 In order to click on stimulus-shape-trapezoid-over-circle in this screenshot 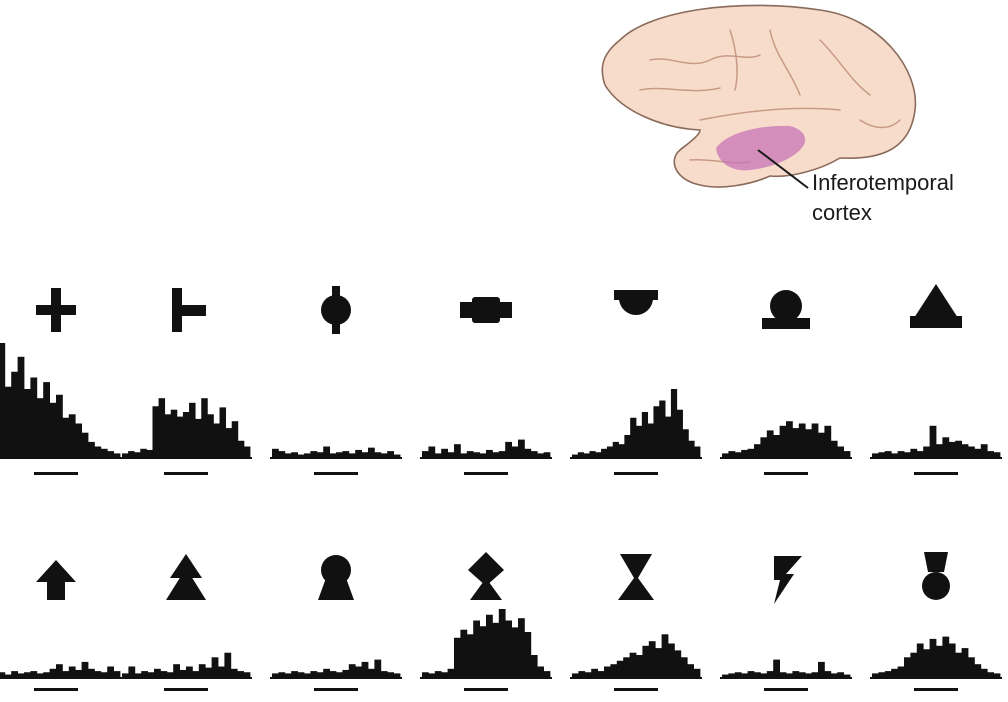, I will do `click(936, 576)`.